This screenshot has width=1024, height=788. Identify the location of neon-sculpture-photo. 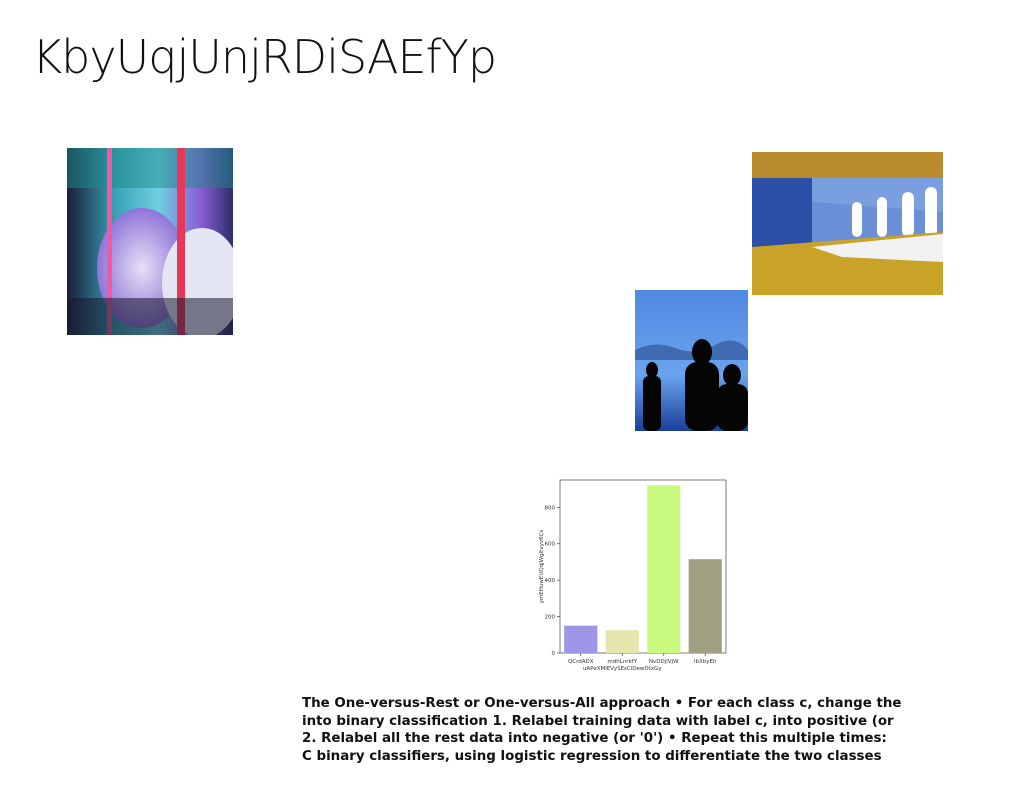
(150, 241).